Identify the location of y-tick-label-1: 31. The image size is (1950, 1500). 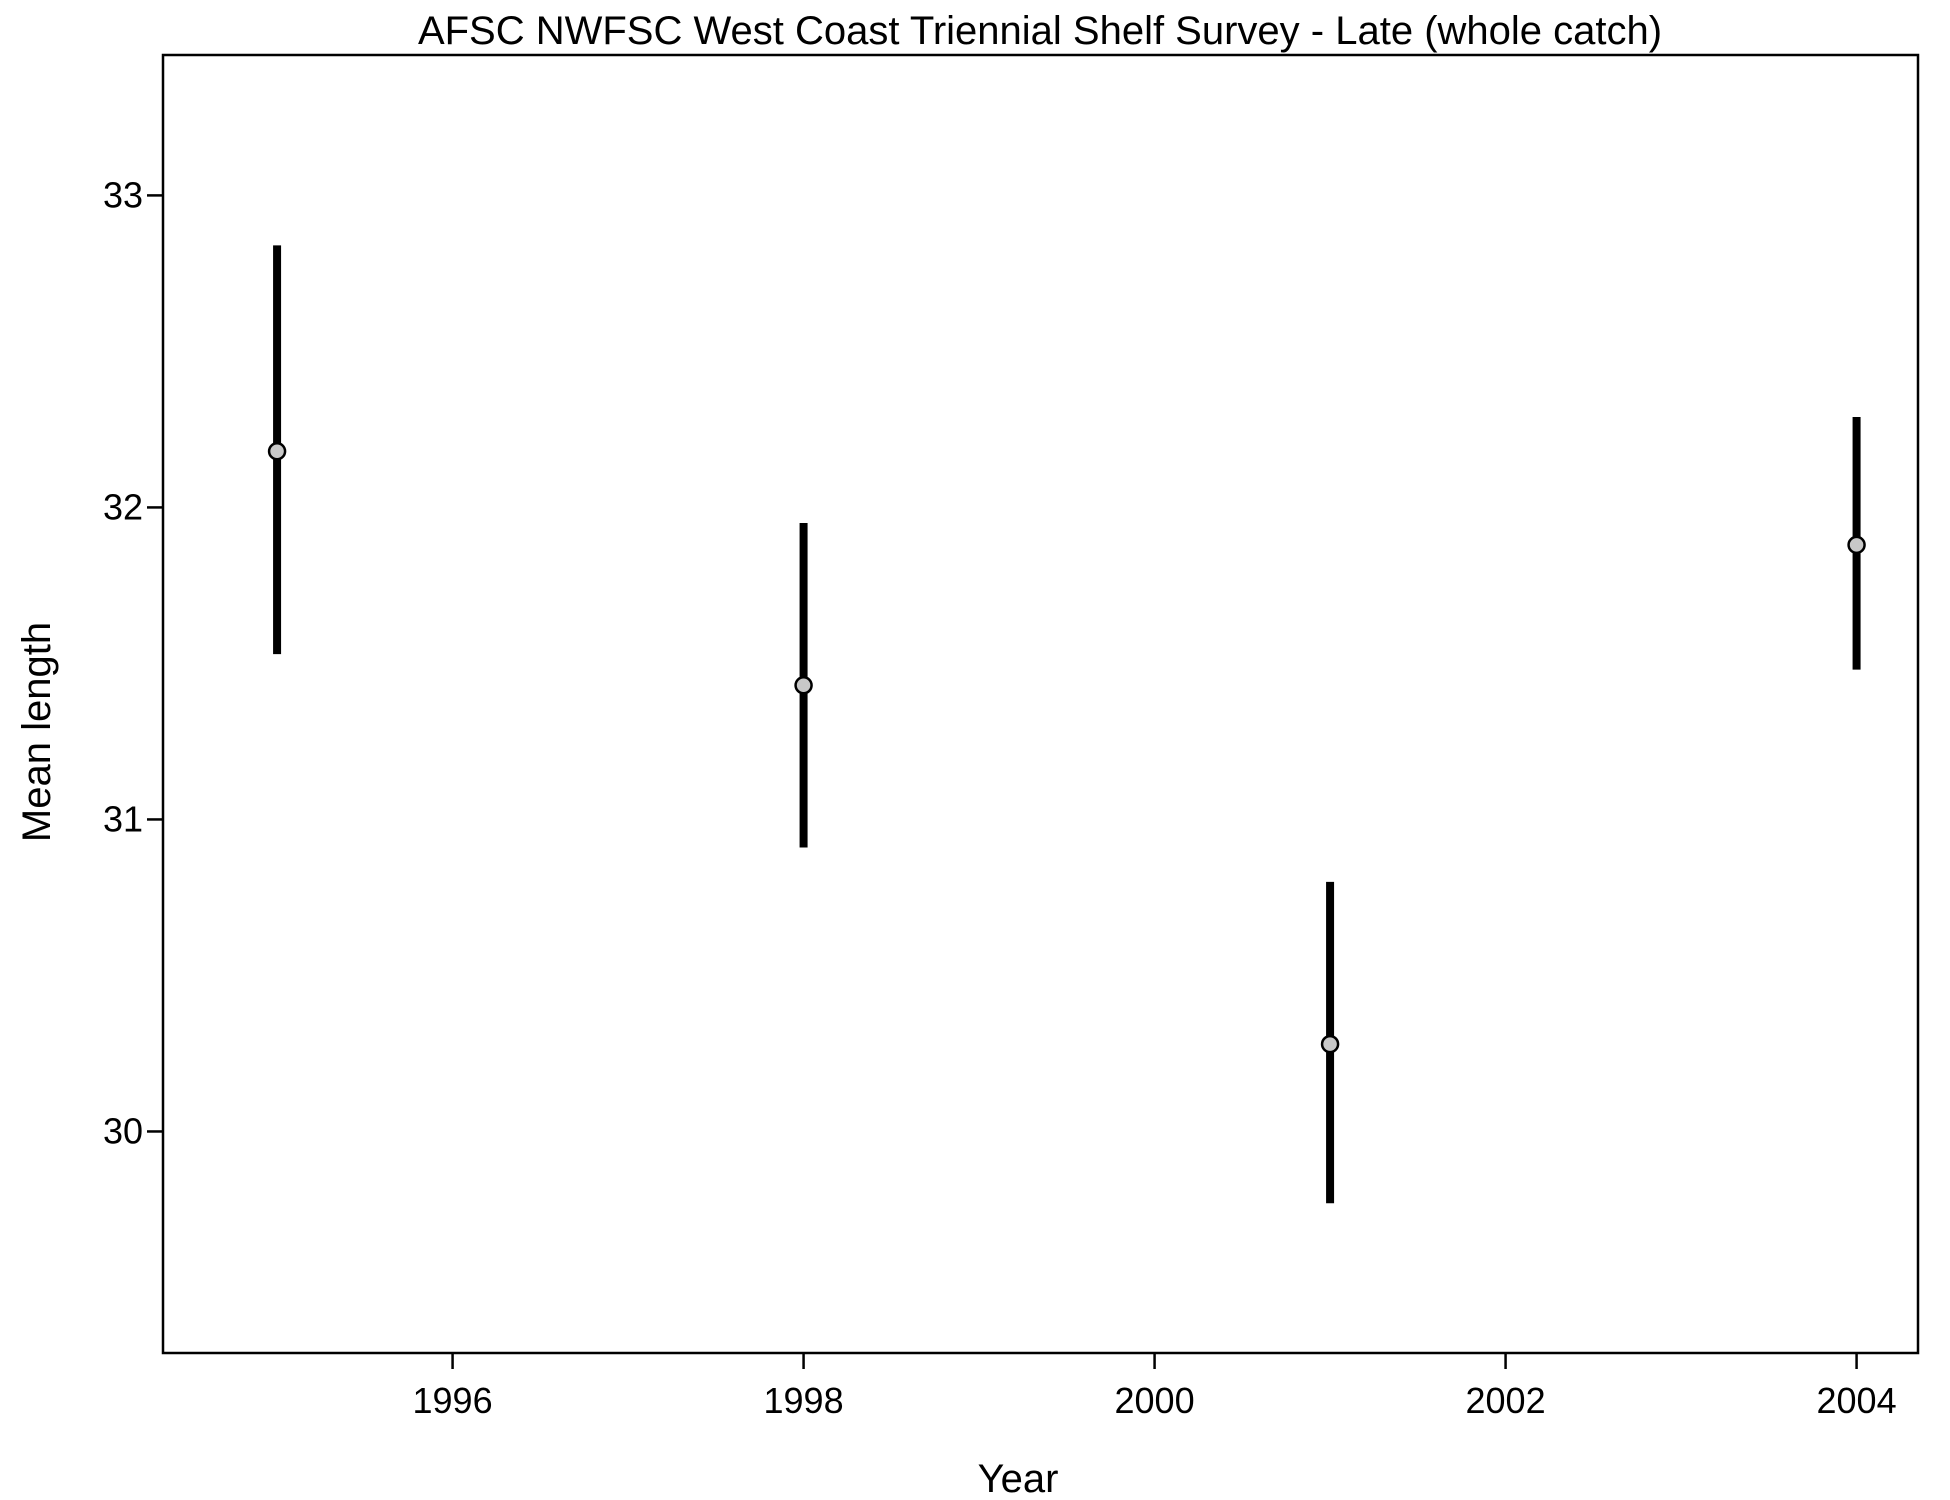
(123, 818).